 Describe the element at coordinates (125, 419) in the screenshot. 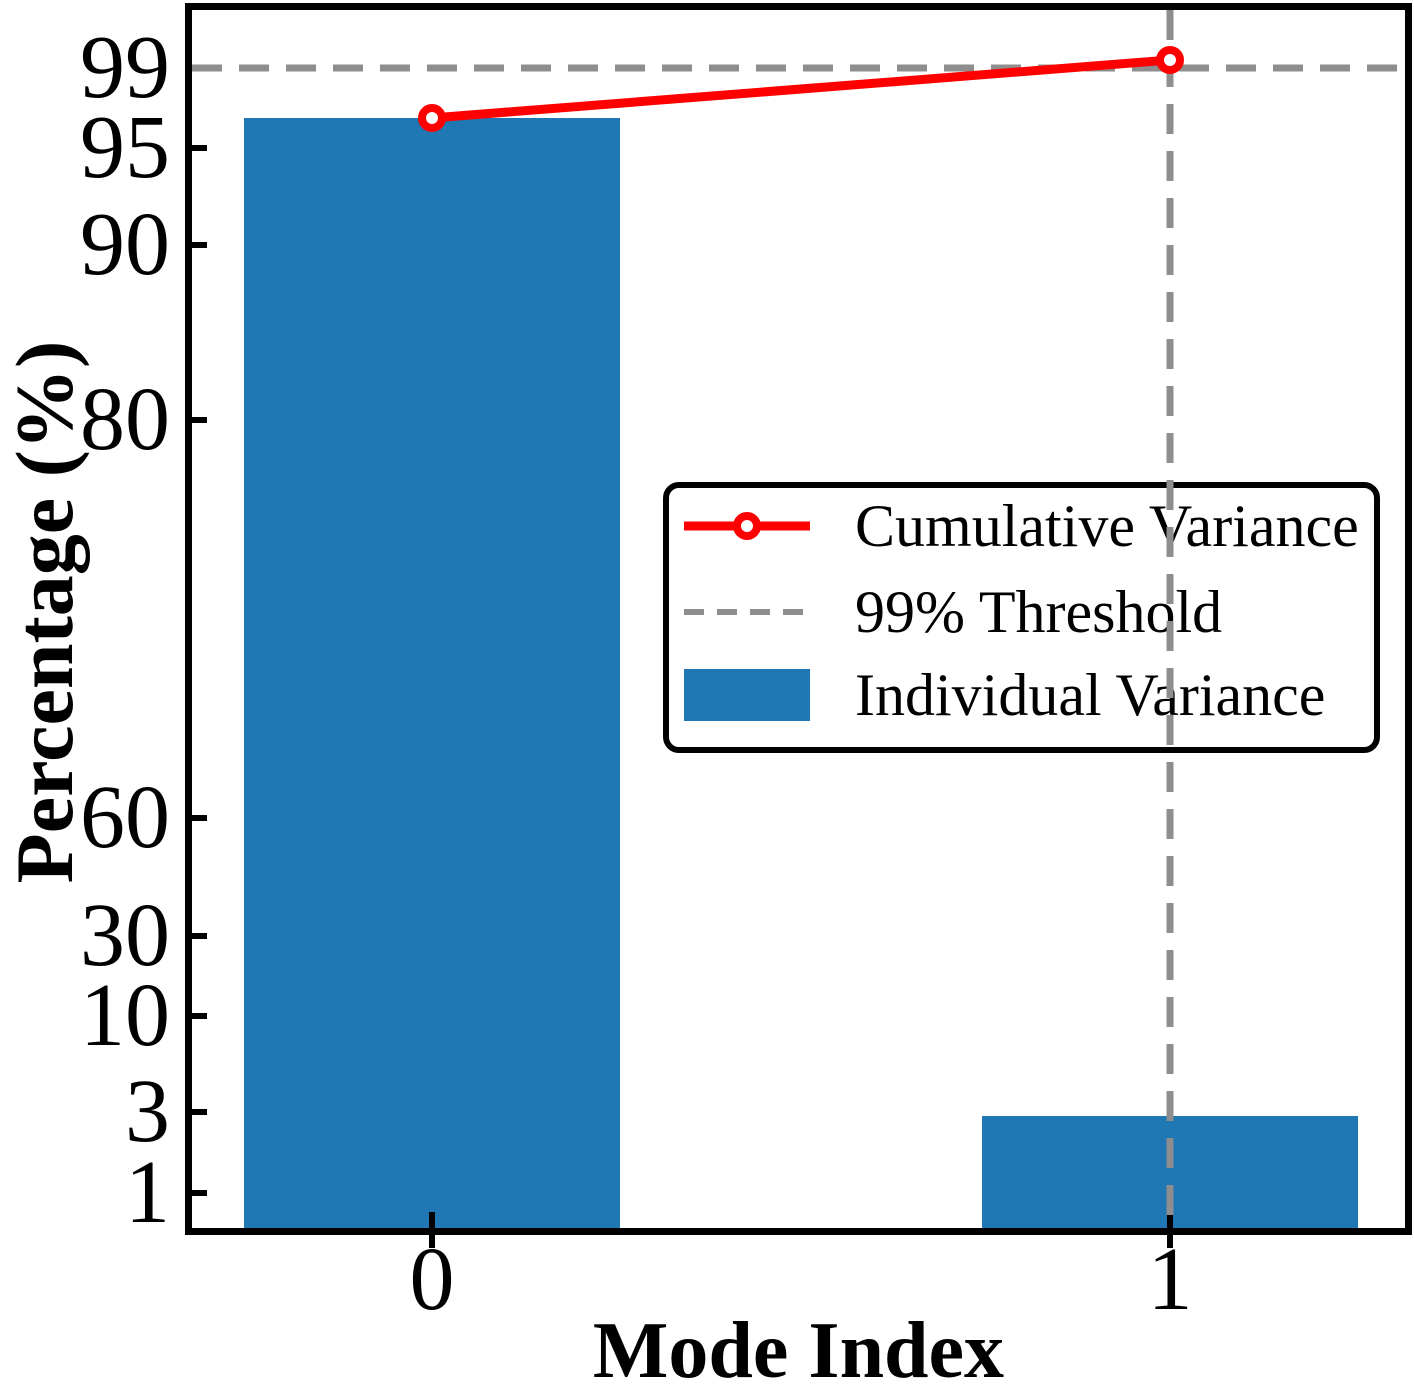

I see `y-tick-label: 80` at that location.